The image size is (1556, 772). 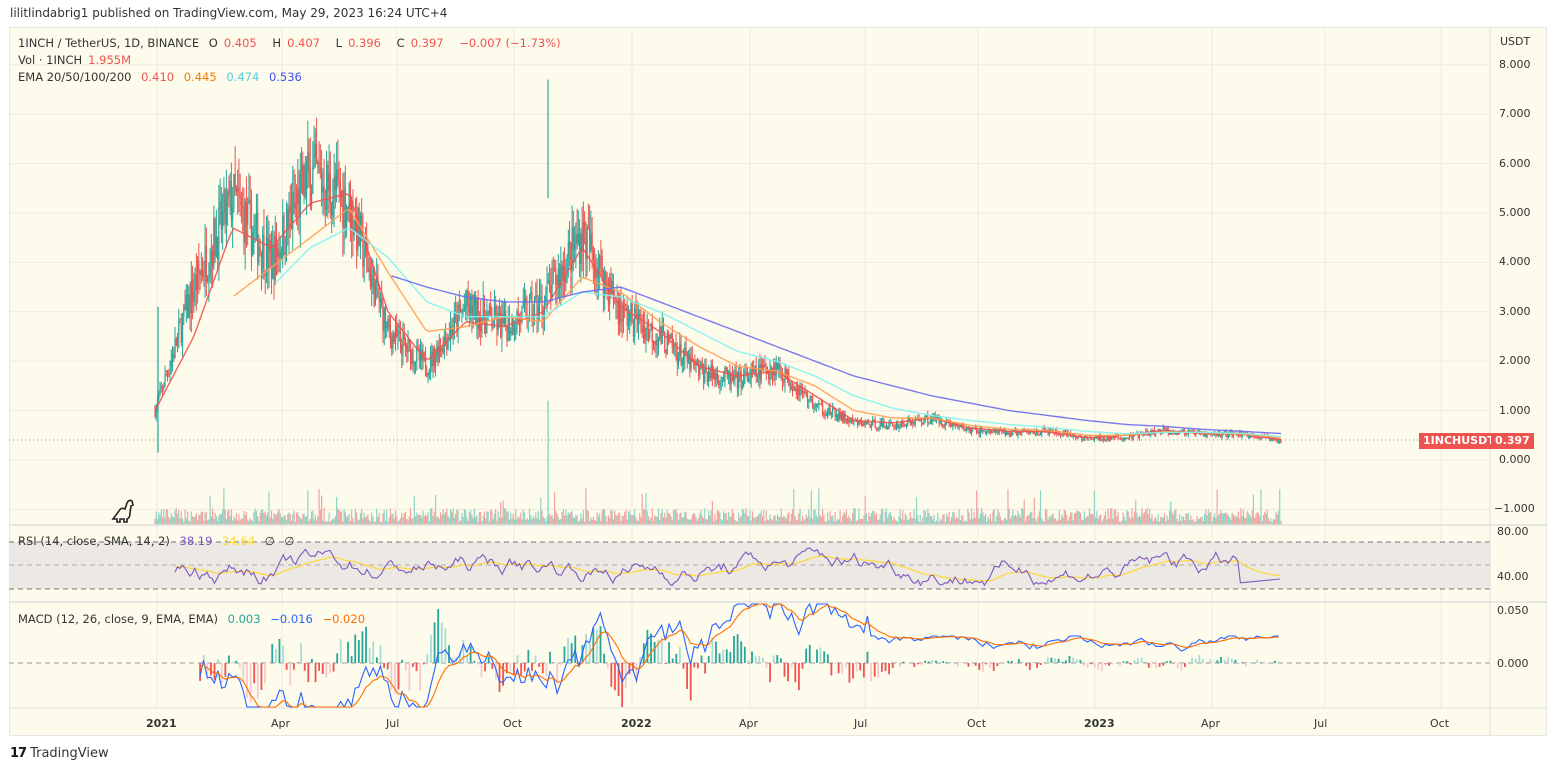 What do you see at coordinates (1515, 212) in the screenshot?
I see `price-tick: 5.000` at bounding box center [1515, 212].